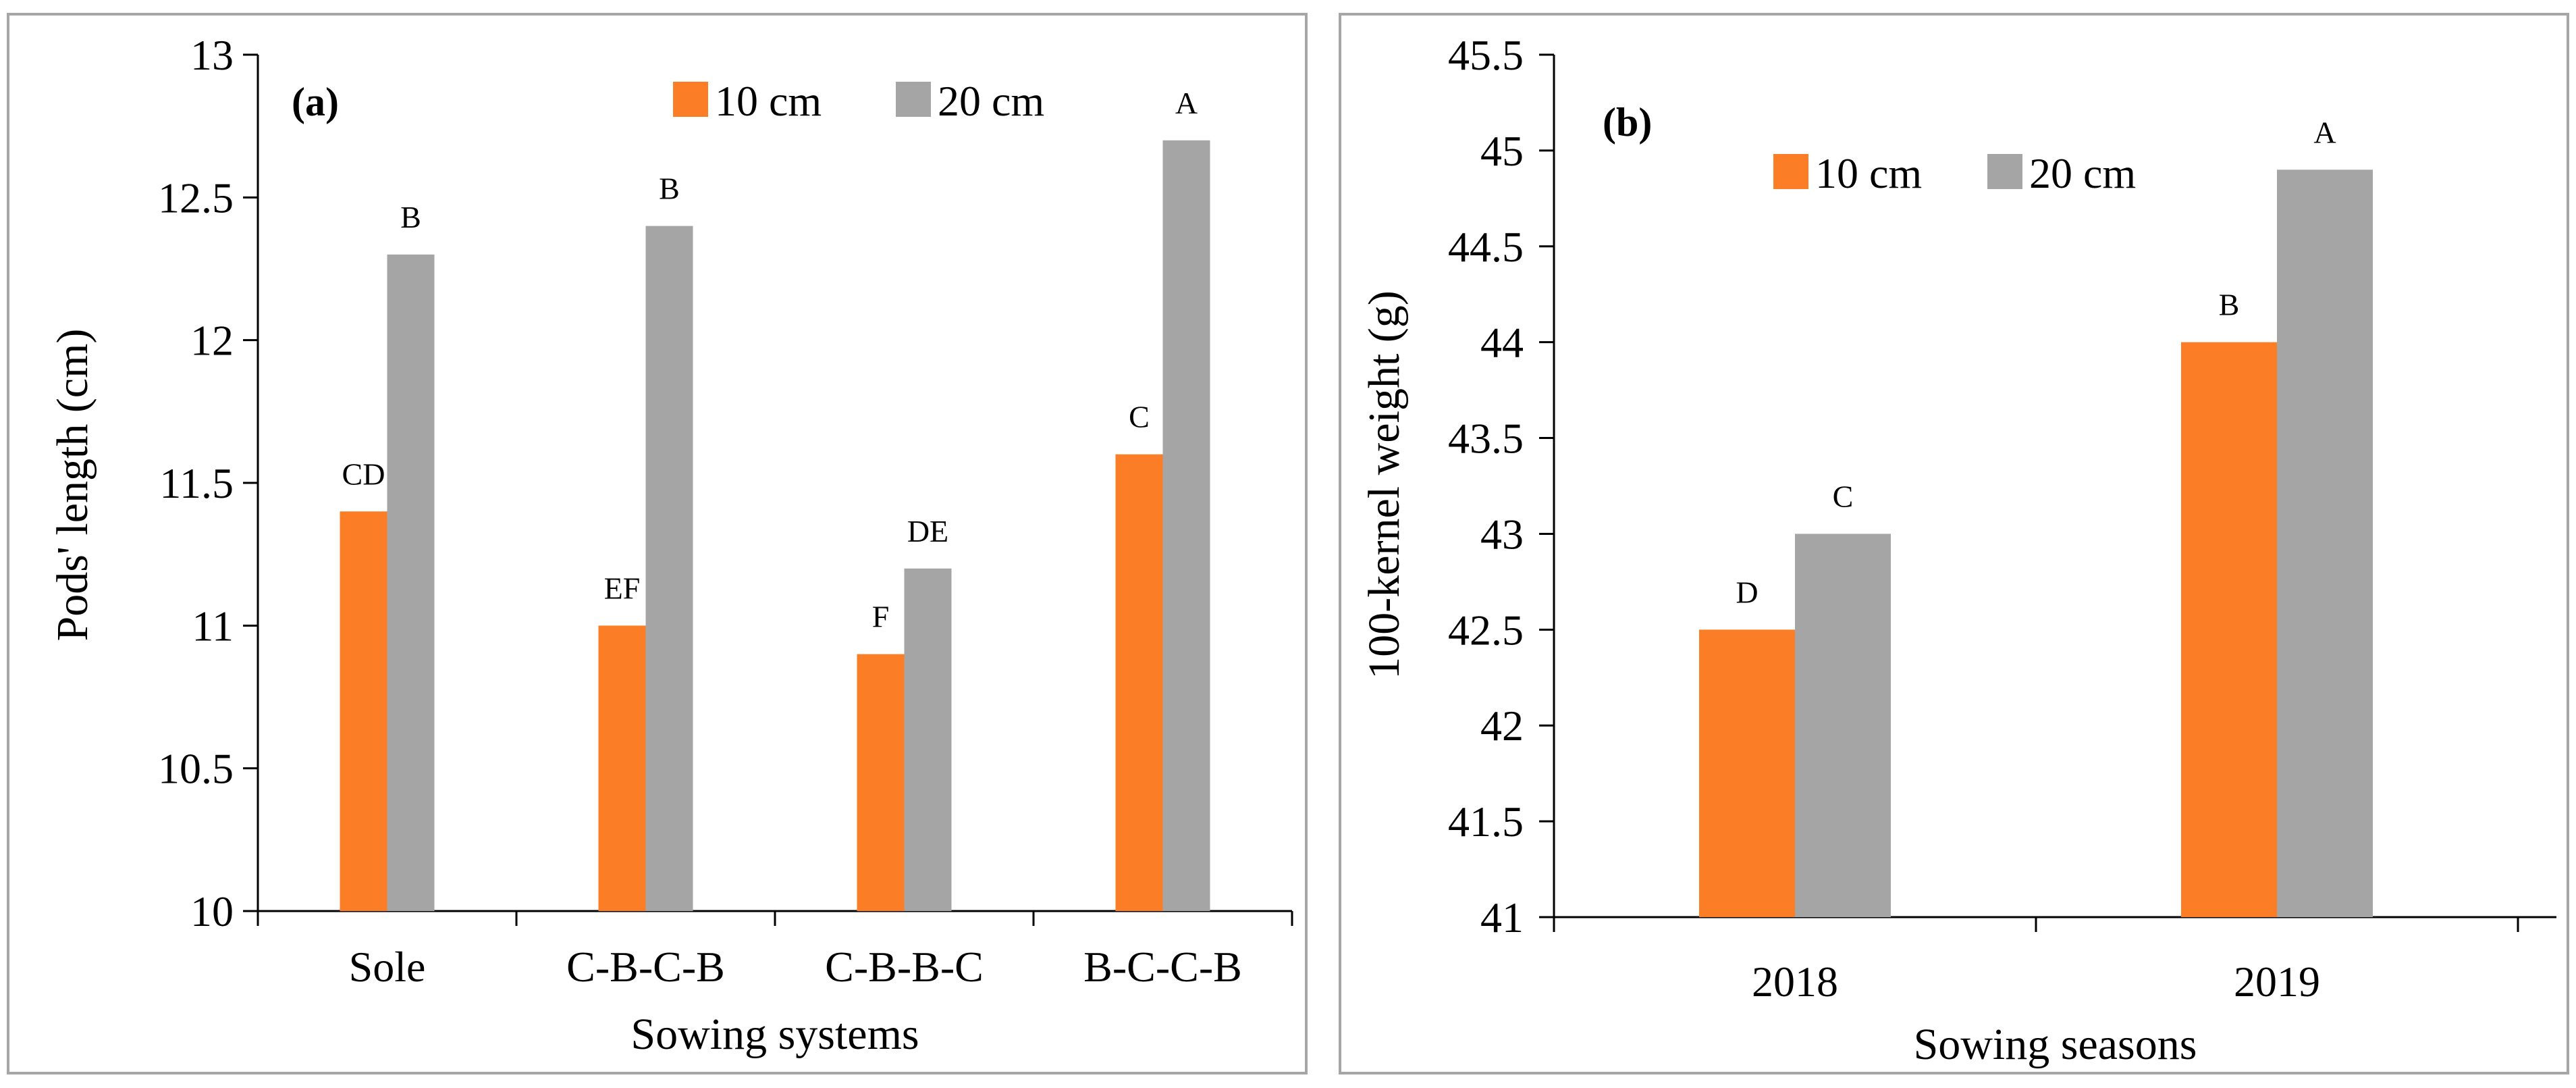 Image resolution: width=2576 pixels, height=1088 pixels. Describe the element at coordinates (1502, 917) in the screenshot. I see `y-tick-label: 41` at that location.